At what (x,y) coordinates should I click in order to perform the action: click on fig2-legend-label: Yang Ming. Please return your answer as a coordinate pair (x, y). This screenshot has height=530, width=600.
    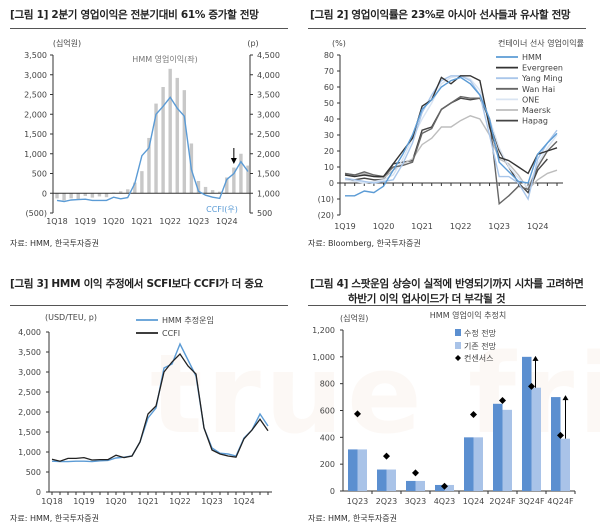
    Looking at the image, I should click on (542, 78).